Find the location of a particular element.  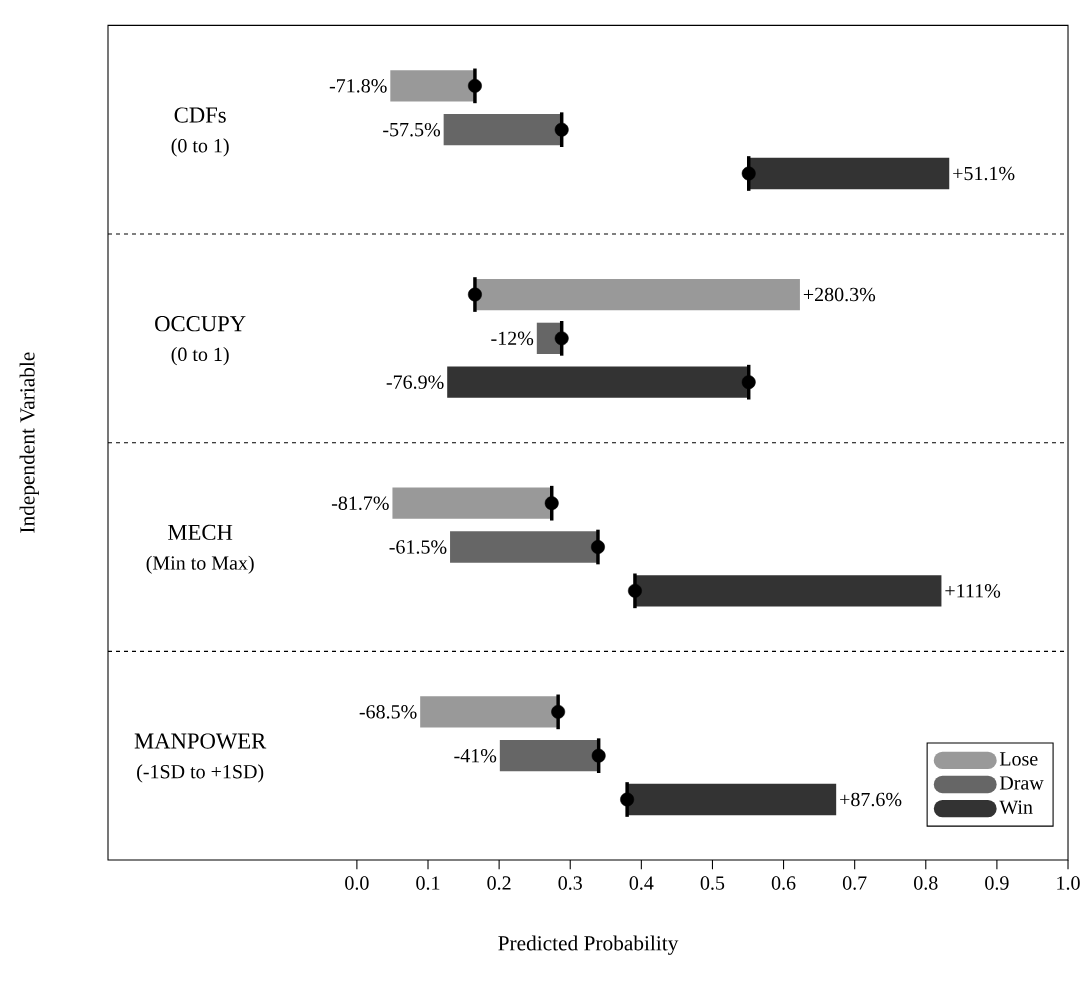

x-tick-label: 0.2 is located at coordinates (499, 883).